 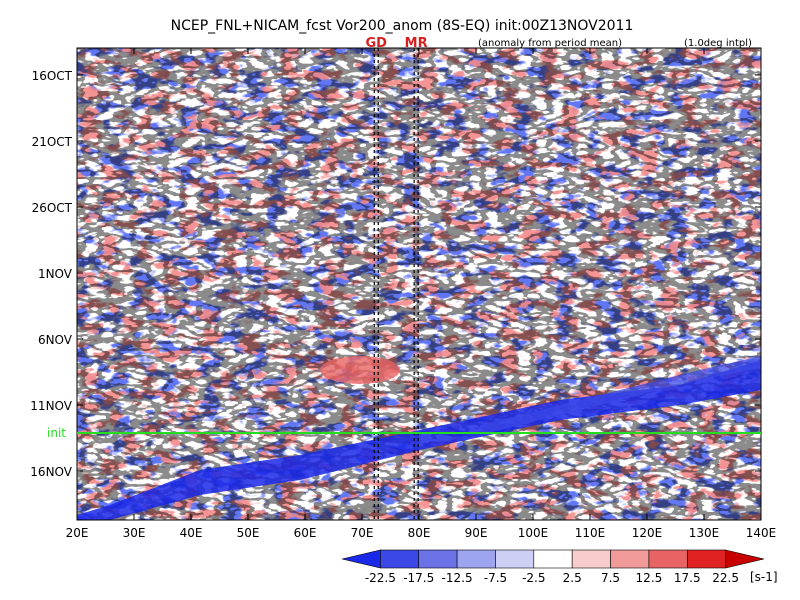 I want to click on colorbar-label: 12.5, so click(x=649, y=578).